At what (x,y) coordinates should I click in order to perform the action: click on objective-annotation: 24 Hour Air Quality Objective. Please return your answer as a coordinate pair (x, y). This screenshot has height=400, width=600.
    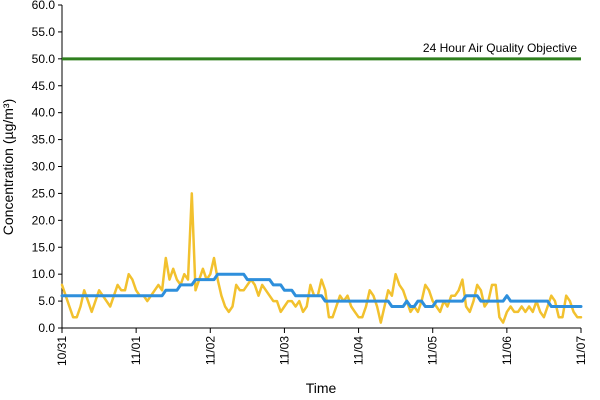
    Looking at the image, I should click on (500, 48).